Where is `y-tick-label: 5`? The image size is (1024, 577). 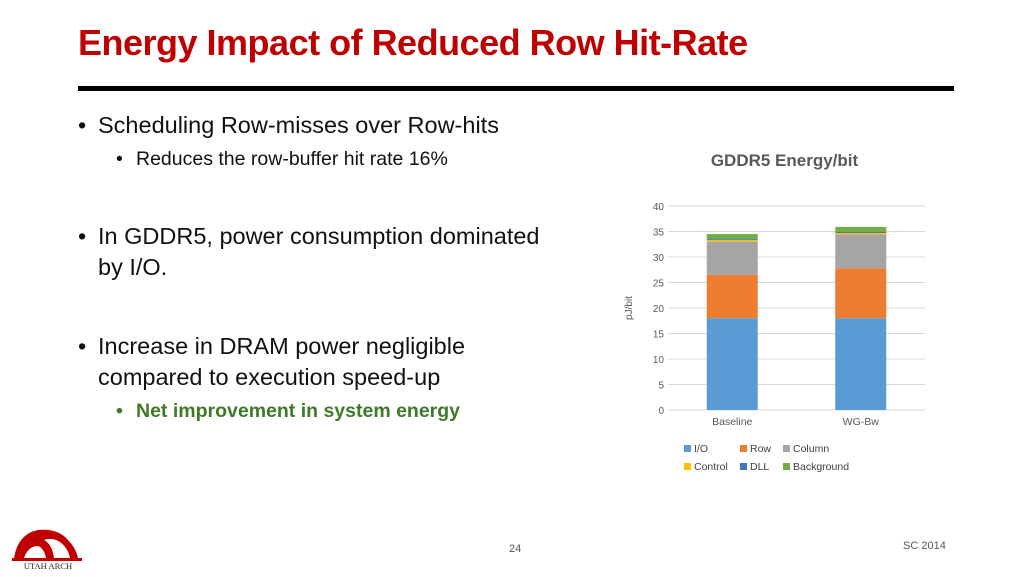 y-tick-label: 5 is located at coordinates (661, 386).